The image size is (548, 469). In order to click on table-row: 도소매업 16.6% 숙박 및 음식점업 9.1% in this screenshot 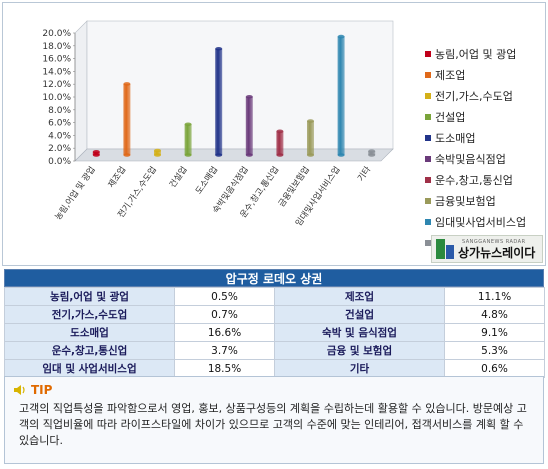, I will do `click(274, 332)`.